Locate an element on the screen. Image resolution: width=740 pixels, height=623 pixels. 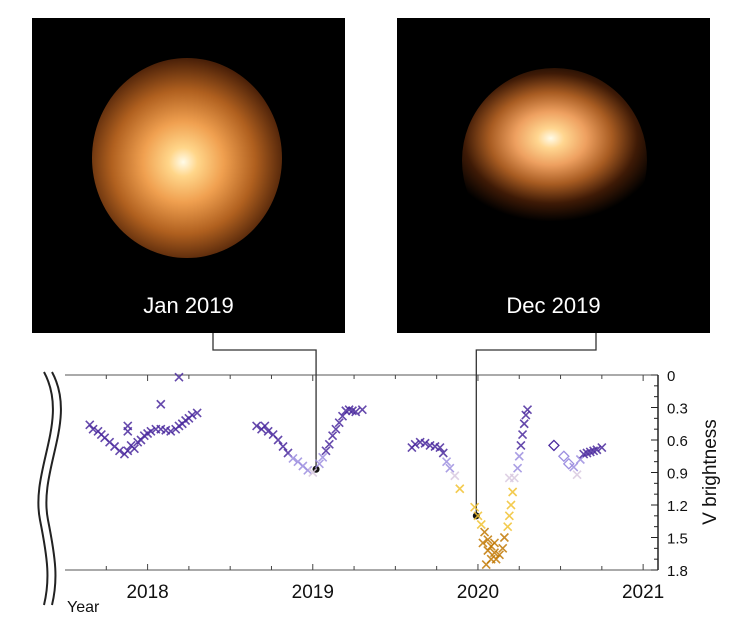
y-tick-label: 0.3 is located at coordinates (677, 409).